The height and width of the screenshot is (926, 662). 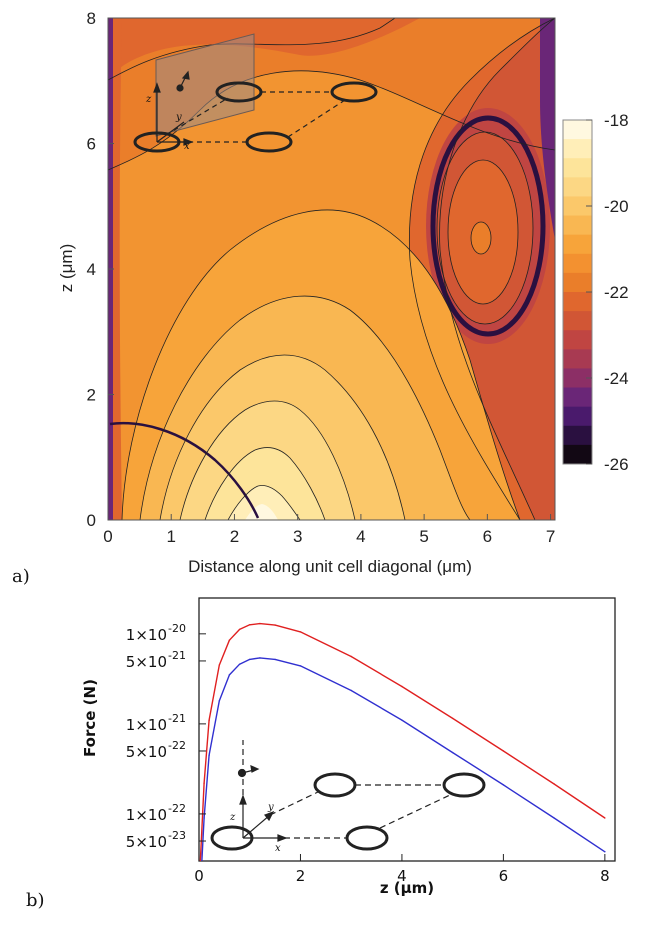 What do you see at coordinates (91, 395) in the screenshot?
I see `y-tick-label-a: 2` at bounding box center [91, 395].